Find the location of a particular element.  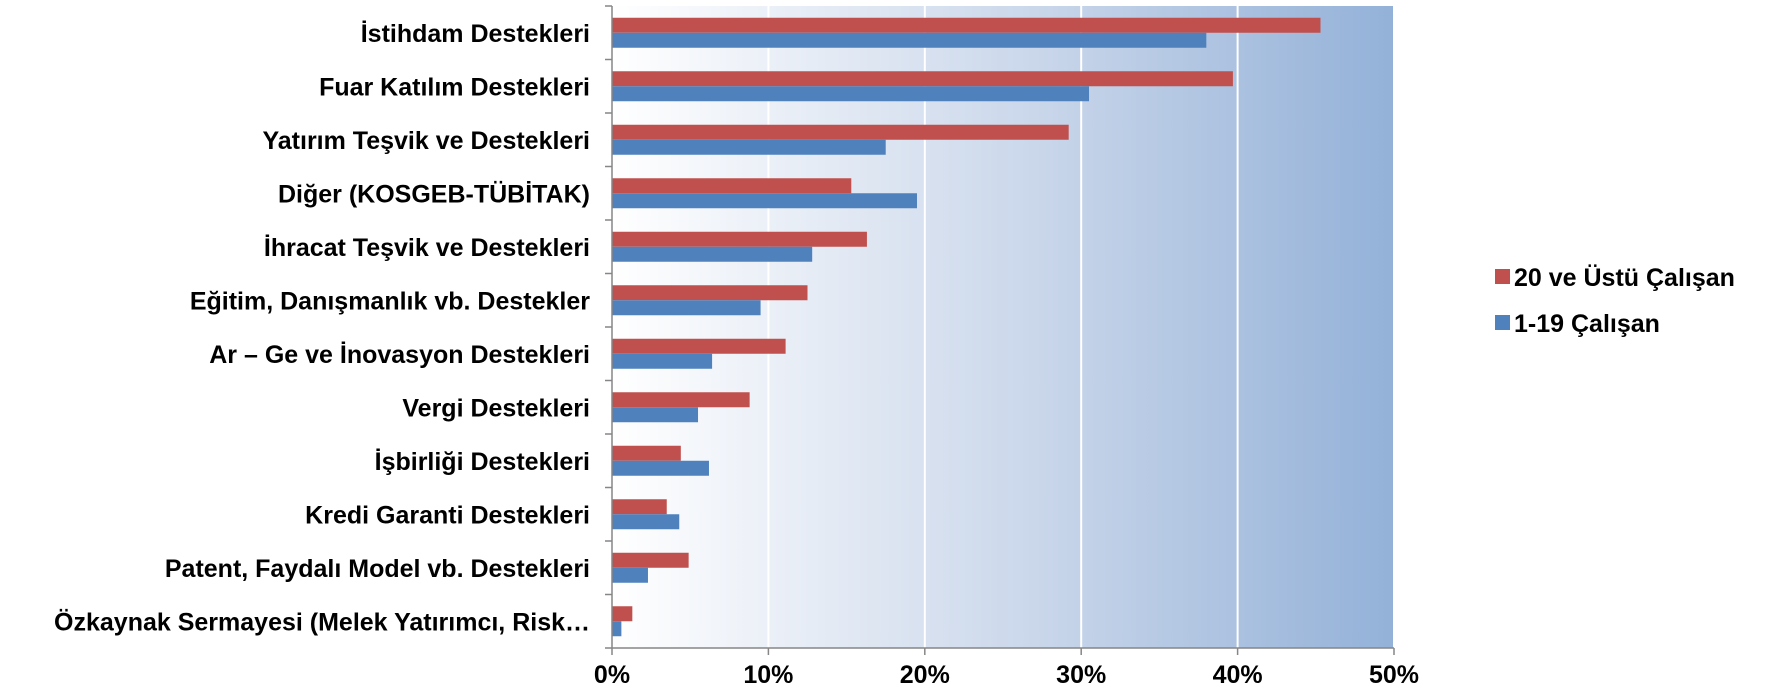

x-tick-labels: 0% 10% 20% 30% 40% 50% is located at coordinates (1006, 675).